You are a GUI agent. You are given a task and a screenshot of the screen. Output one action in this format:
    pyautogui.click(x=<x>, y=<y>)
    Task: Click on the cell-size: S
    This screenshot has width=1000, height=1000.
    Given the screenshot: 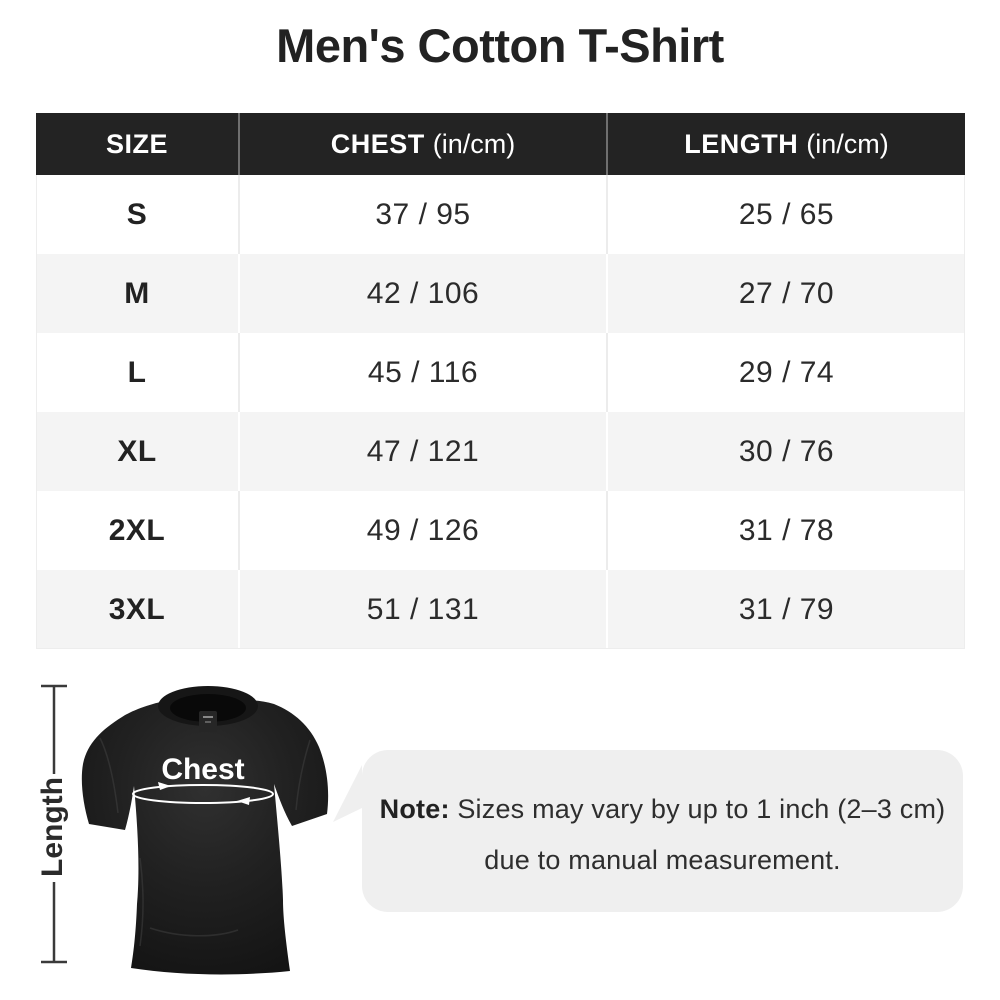 What is the action you would take?
    pyautogui.click(x=137, y=214)
    